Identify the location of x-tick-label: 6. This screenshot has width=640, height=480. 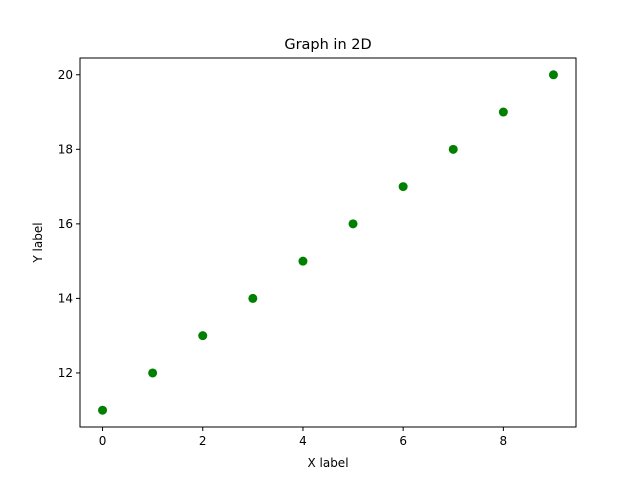
(403, 441).